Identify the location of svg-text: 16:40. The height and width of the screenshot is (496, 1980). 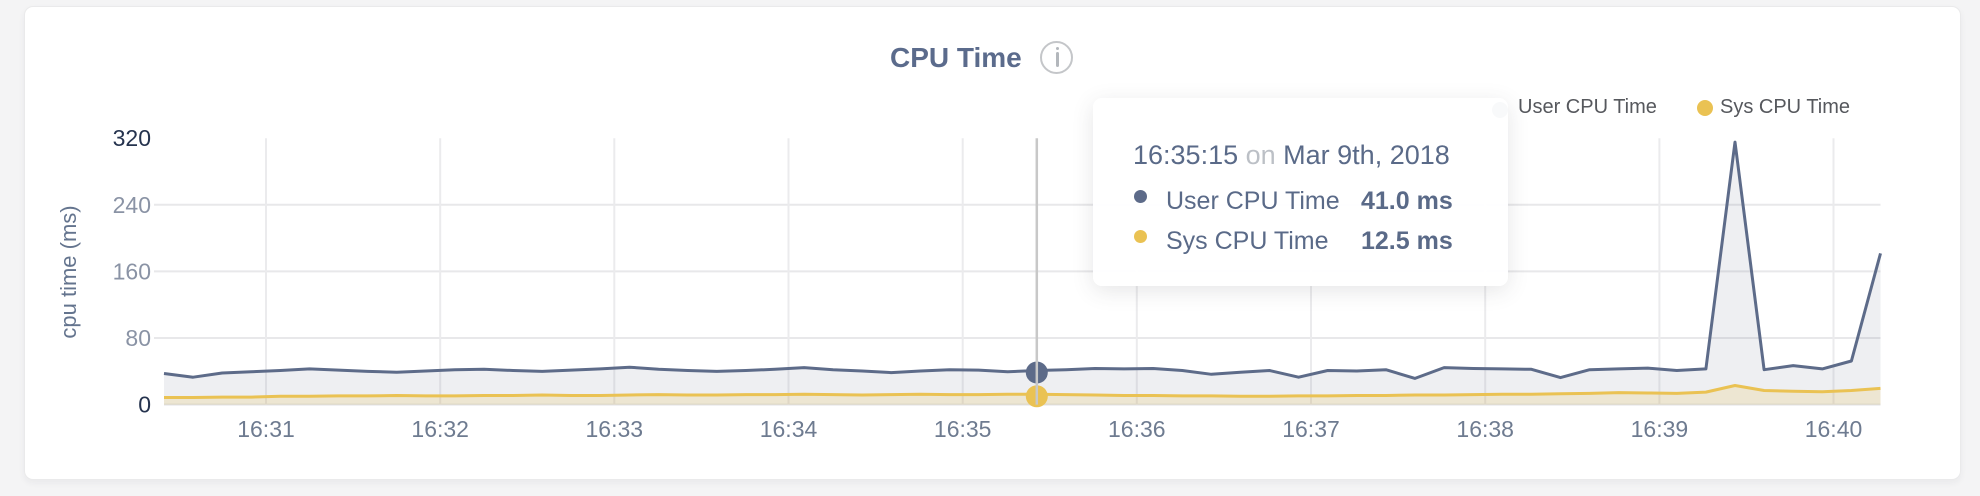
(1834, 429).